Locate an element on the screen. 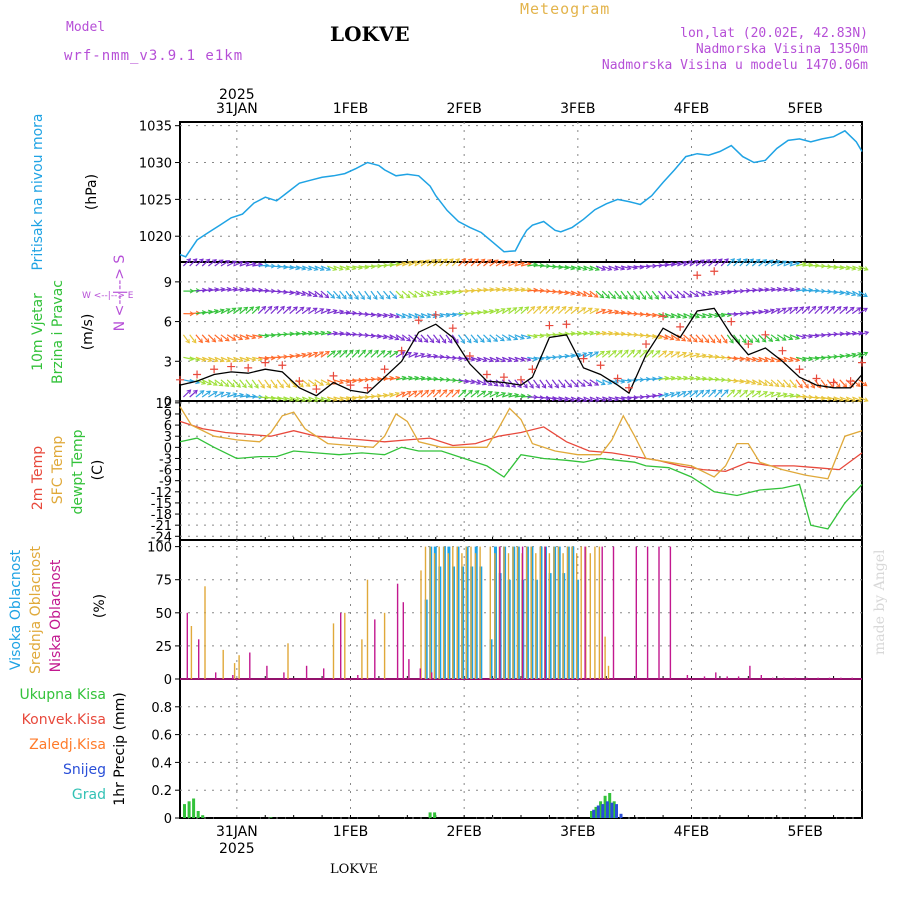  ytick-label-precip: 0 is located at coordinates (168, 819).